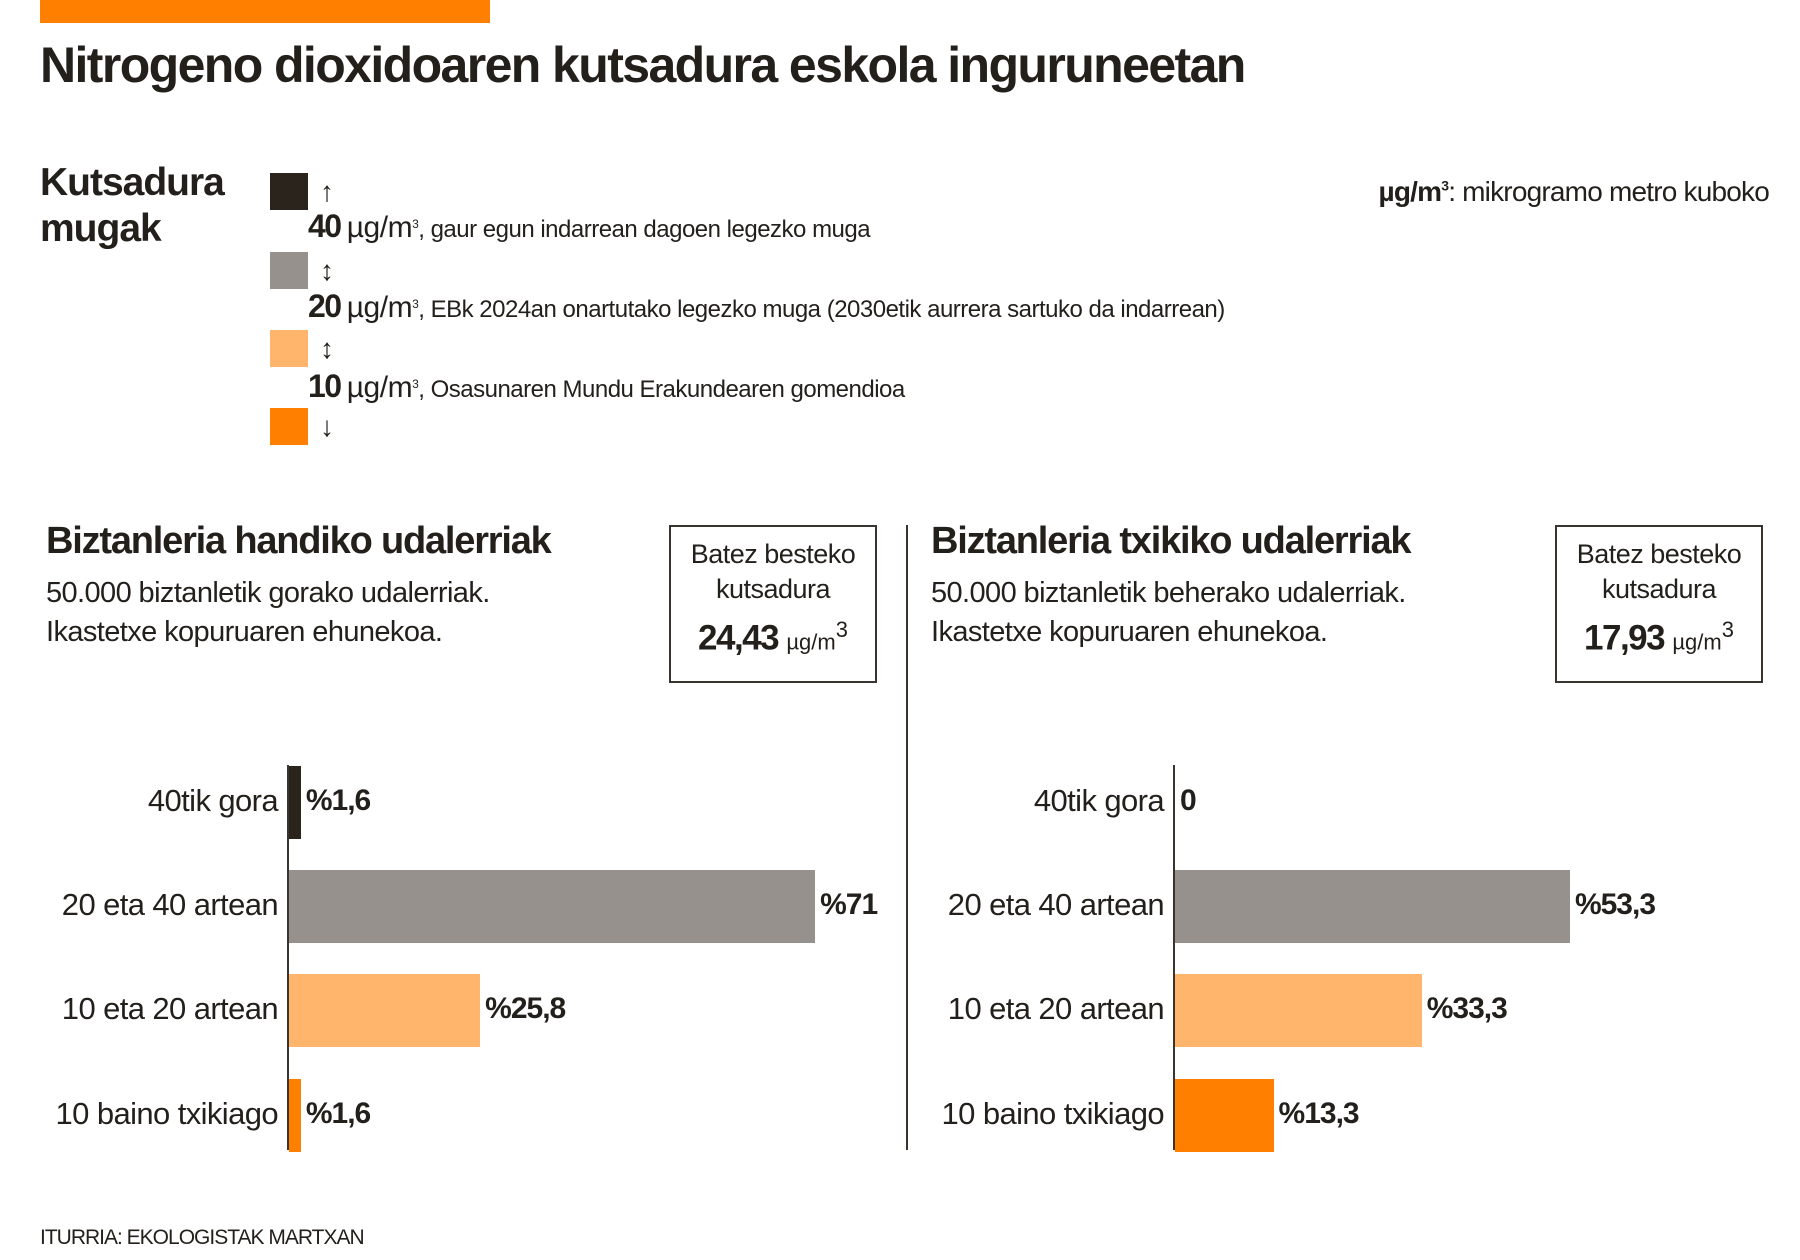 Image resolution: width=1800 pixels, height=1260 pixels. Describe the element at coordinates (132, 206) in the screenshot. I see `legend-title: Kutsadura mugak` at that location.